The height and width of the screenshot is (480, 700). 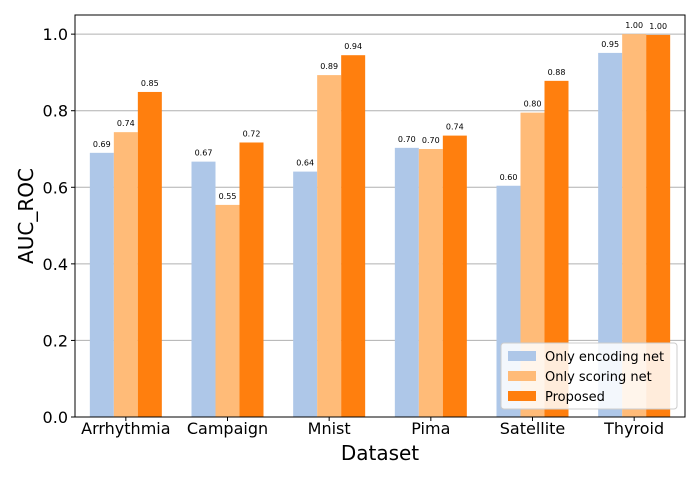 What do you see at coordinates (102, 144) in the screenshot?
I see `bar-value-label: 0.69` at bounding box center [102, 144].